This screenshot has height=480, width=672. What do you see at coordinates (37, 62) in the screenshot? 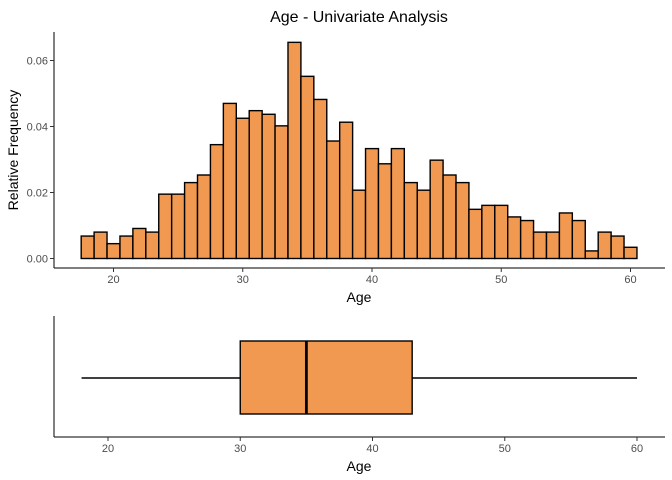
I see `y-tick-label: 0.06` at bounding box center [37, 62].